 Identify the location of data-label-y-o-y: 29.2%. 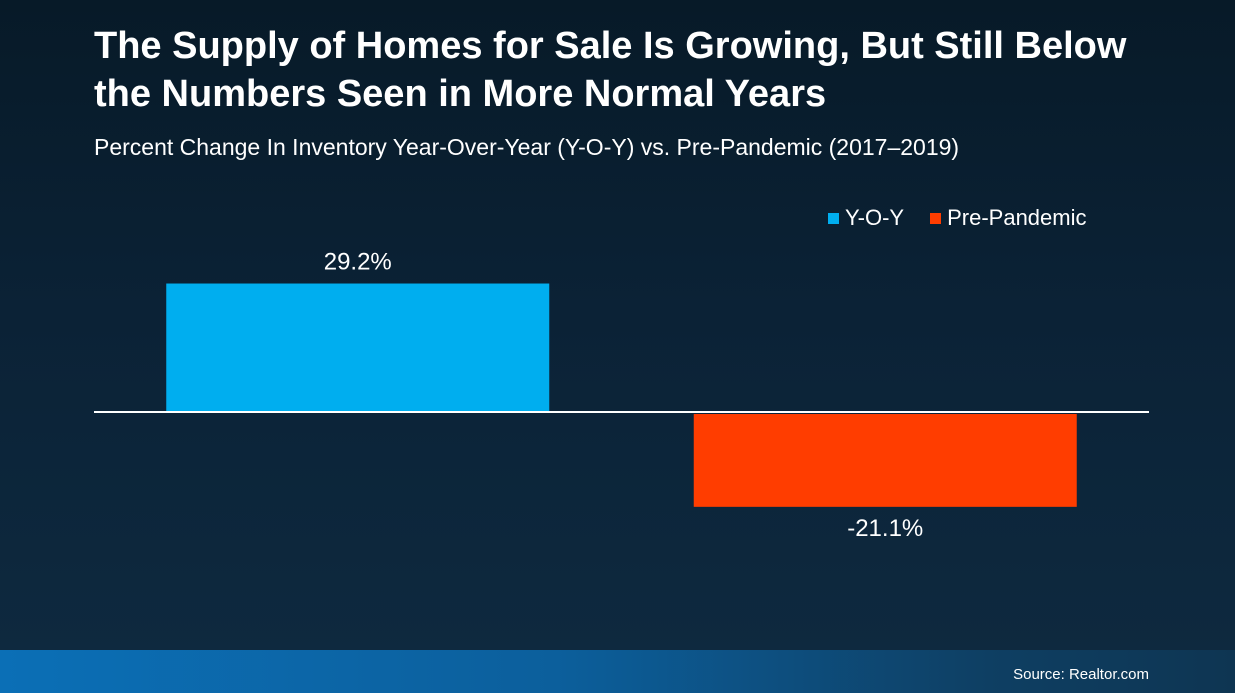
(358, 262).